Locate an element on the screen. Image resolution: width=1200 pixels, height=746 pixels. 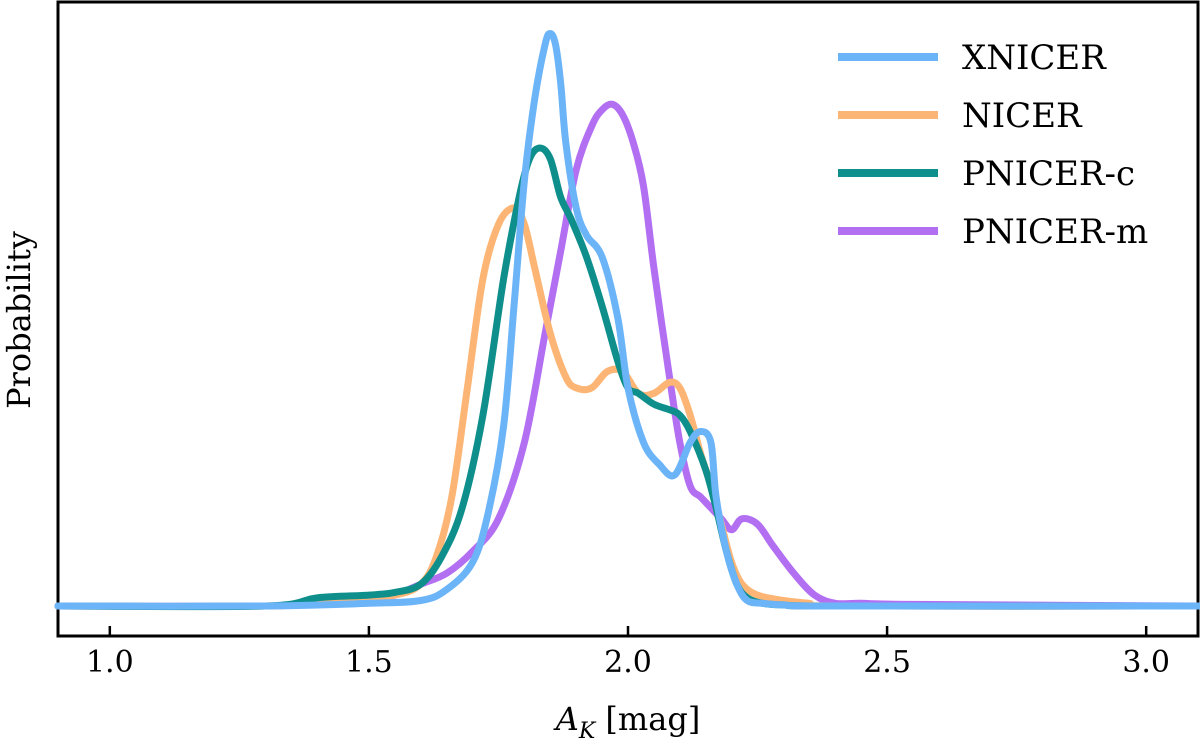
legend: XNICER NICER PNICER-c PNICER-m is located at coordinates (993, 145).